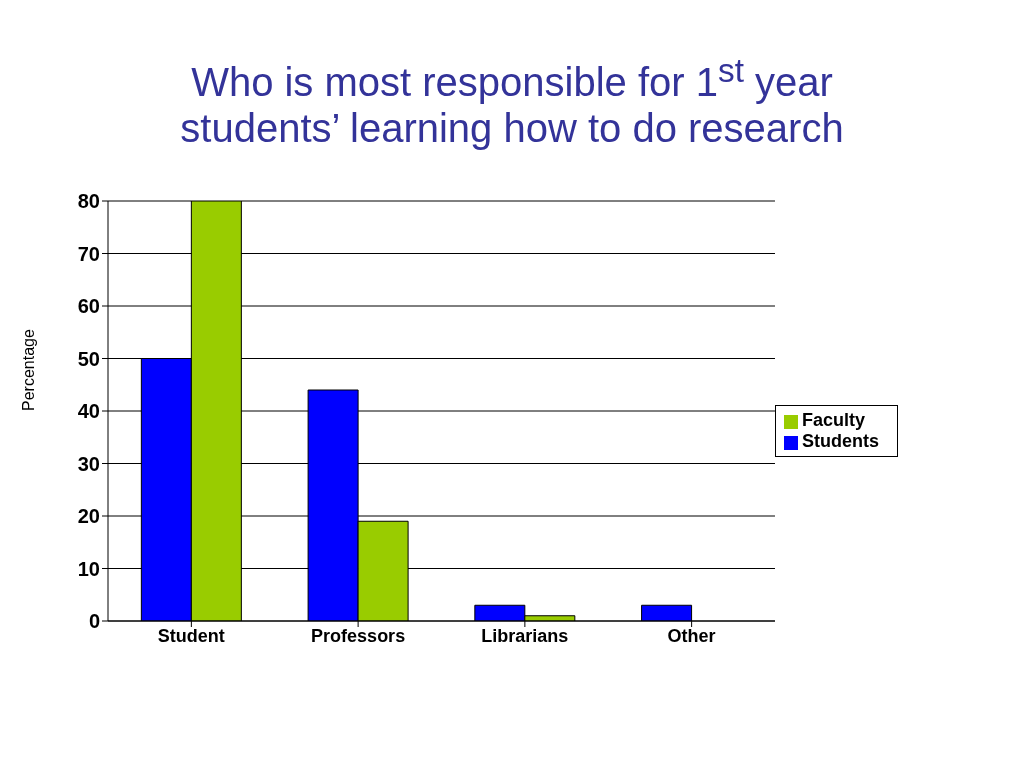 Image resolution: width=1024 pixels, height=768 pixels. I want to click on x-tick-label: Student, so click(191, 636).